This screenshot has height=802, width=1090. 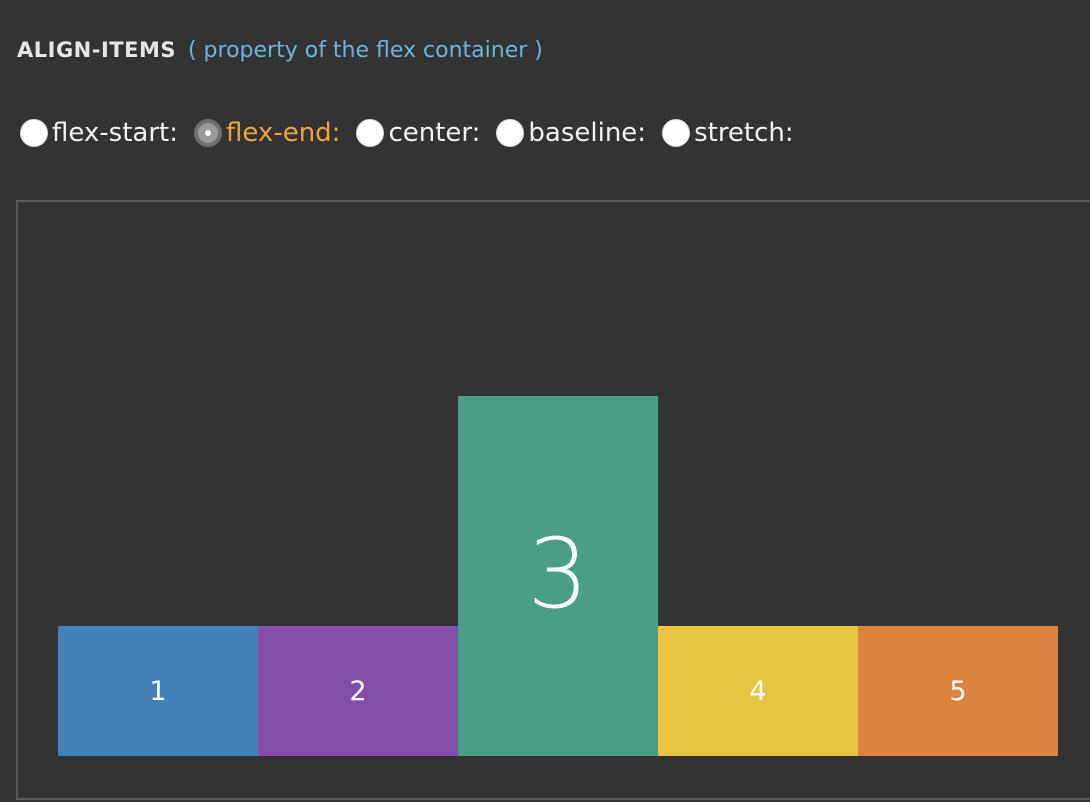 What do you see at coordinates (208, 133) in the screenshot?
I see `radio-flex-end` at bounding box center [208, 133].